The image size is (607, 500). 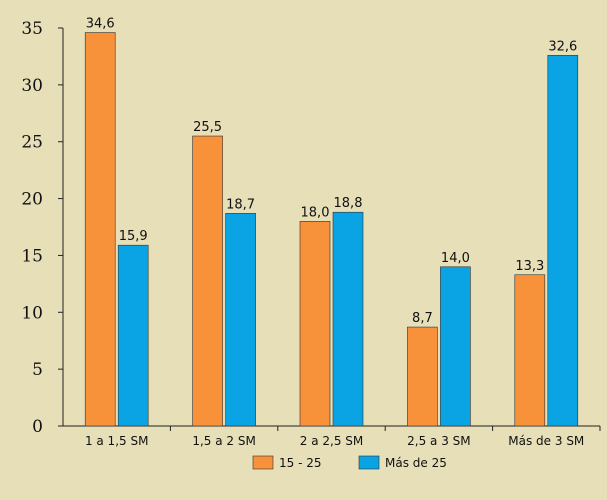 What do you see at coordinates (207, 127) in the screenshot?
I see `data-label: 25,5` at bounding box center [207, 127].